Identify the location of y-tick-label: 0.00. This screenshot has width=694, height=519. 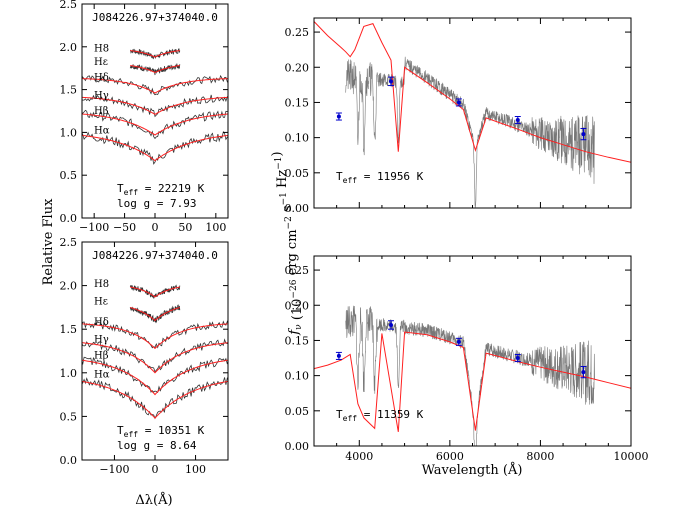
(297, 446).